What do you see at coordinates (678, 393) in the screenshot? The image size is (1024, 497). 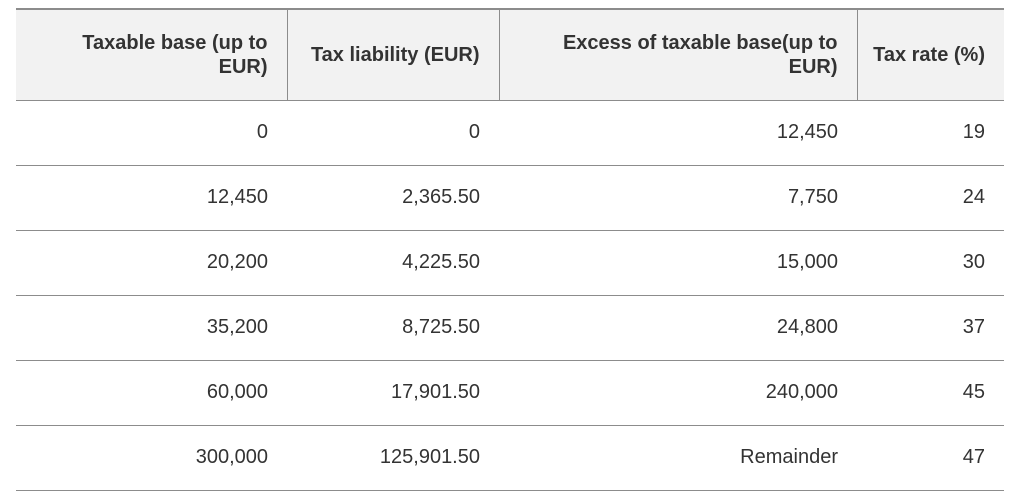 I see `cell-excess-taxable-base: 240,000` at bounding box center [678, 393].